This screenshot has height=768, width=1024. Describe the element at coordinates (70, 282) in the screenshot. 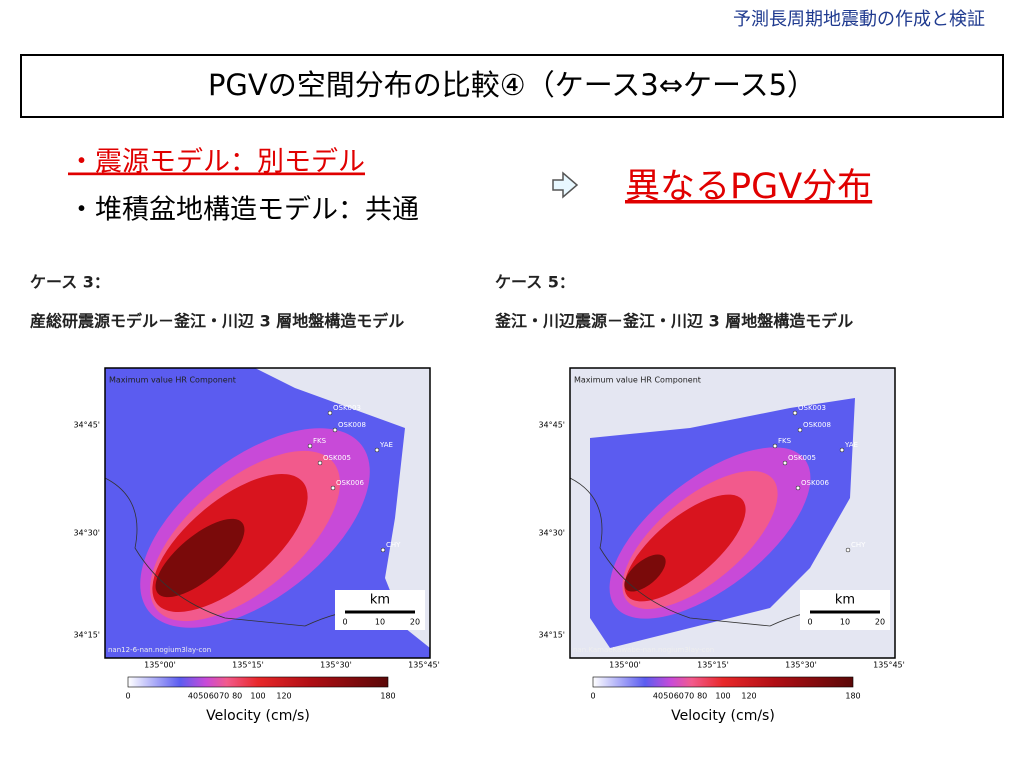

I see `case-label: ケース 3：` at that location.